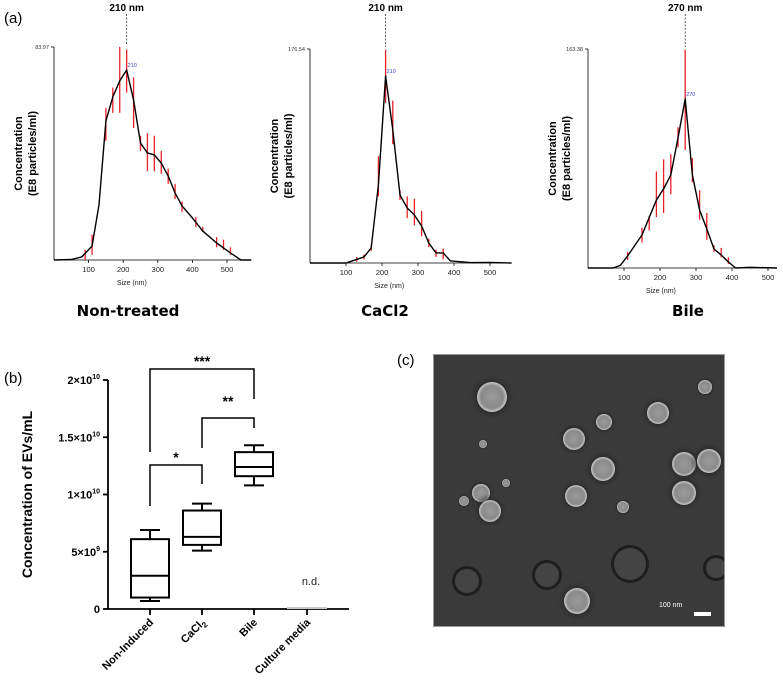 The image size is (783, 694). I want to click on chart-title-non-treated: Non-treated, so click(128, 311).